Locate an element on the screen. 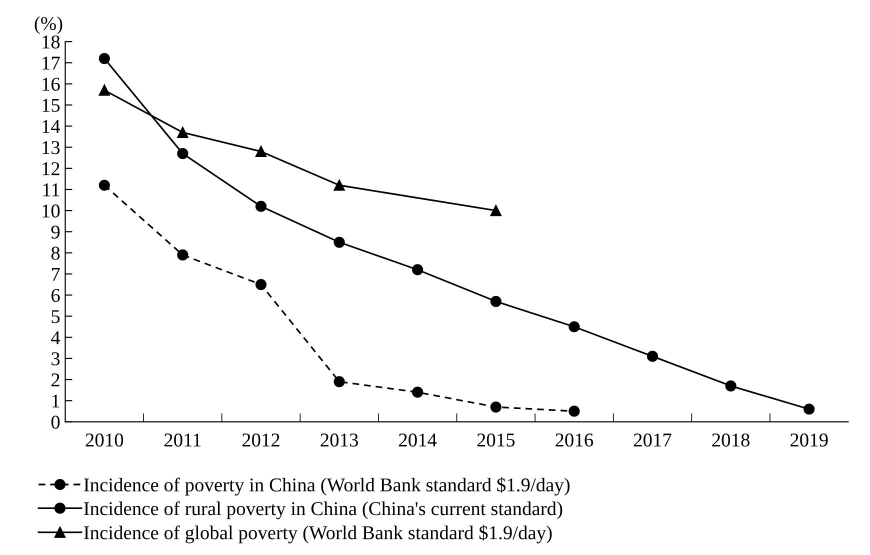 Image resolution: width=870 pixels, height=555 pixels. y-tick-label: 16 is located at coordinates (51, 84).